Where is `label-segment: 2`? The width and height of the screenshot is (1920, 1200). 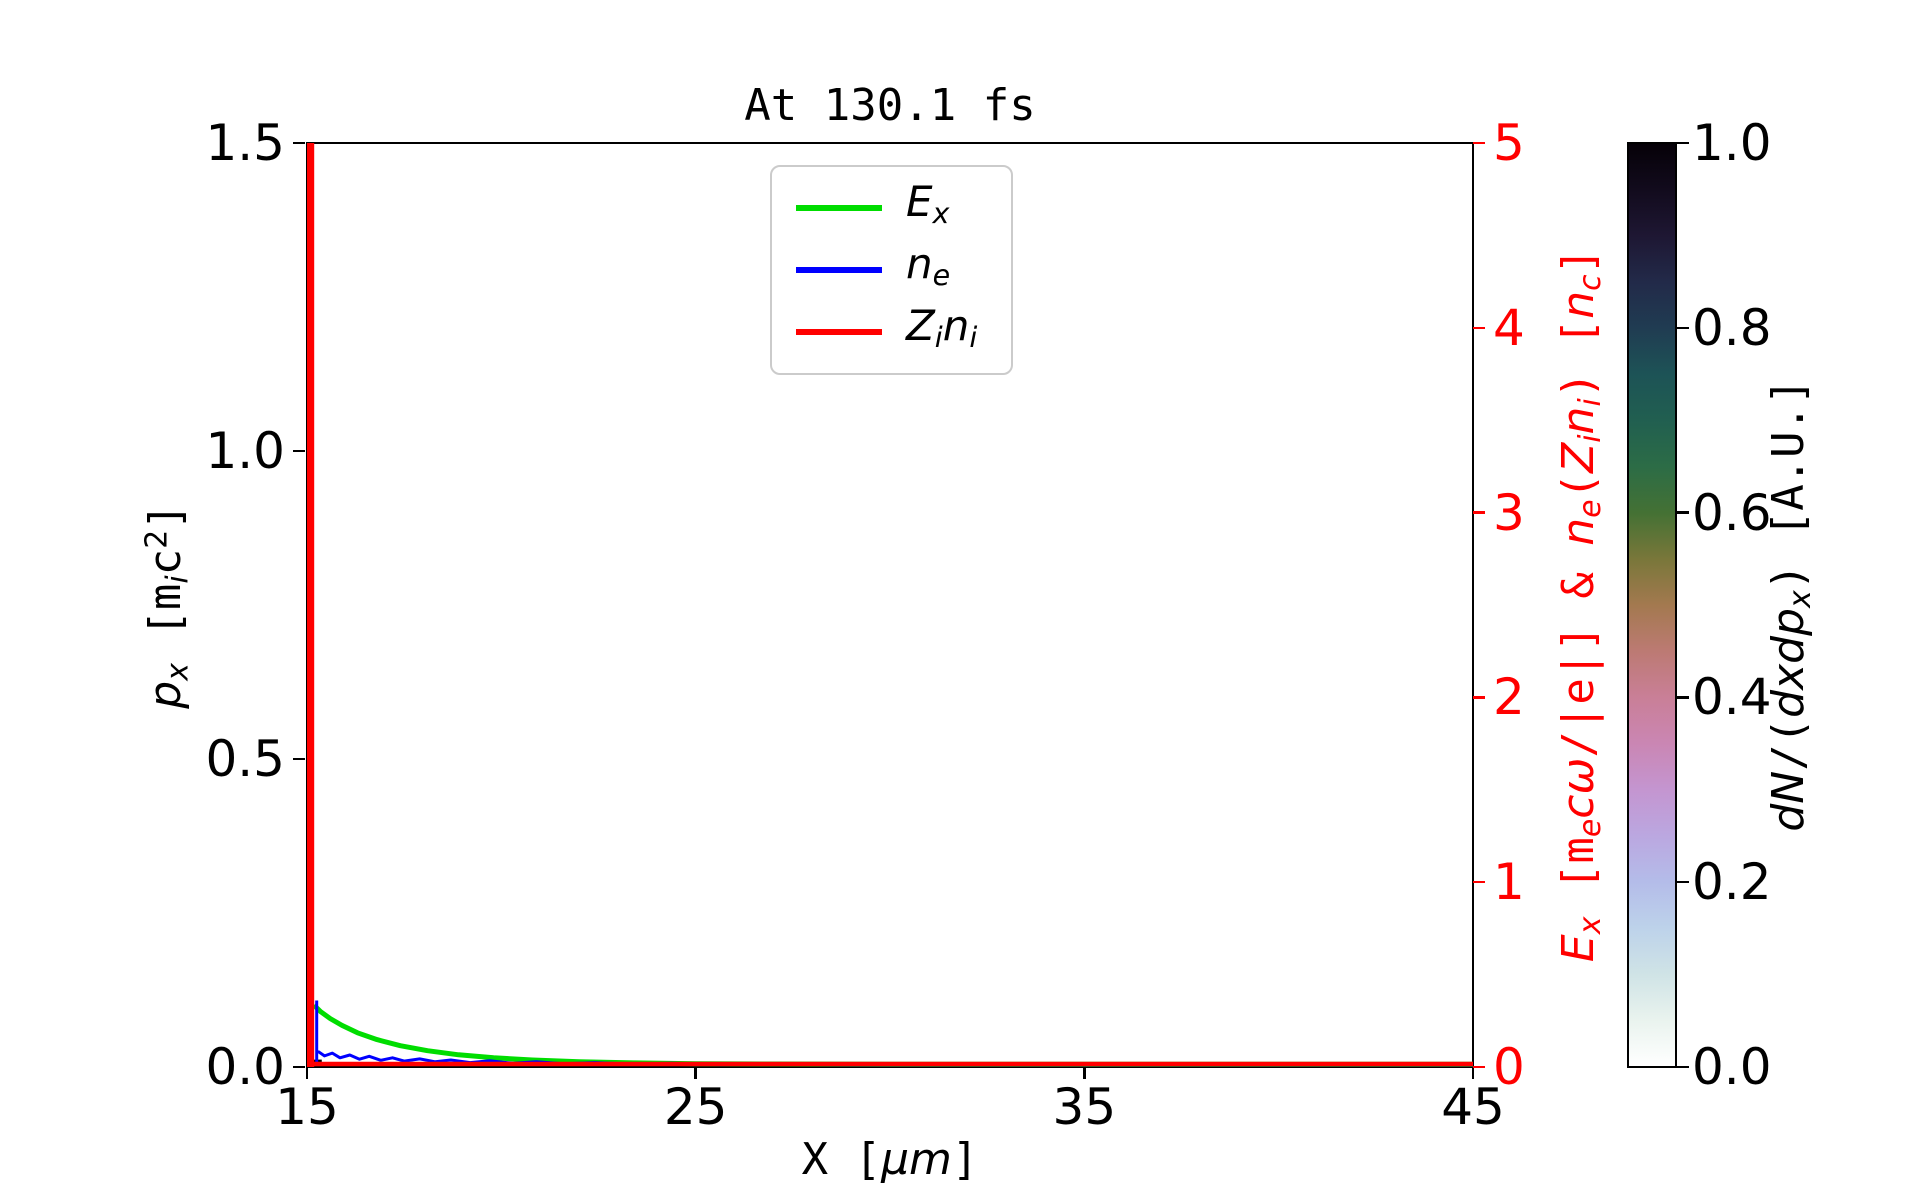
label-segment: 2 is located at coordinates (157, 539).